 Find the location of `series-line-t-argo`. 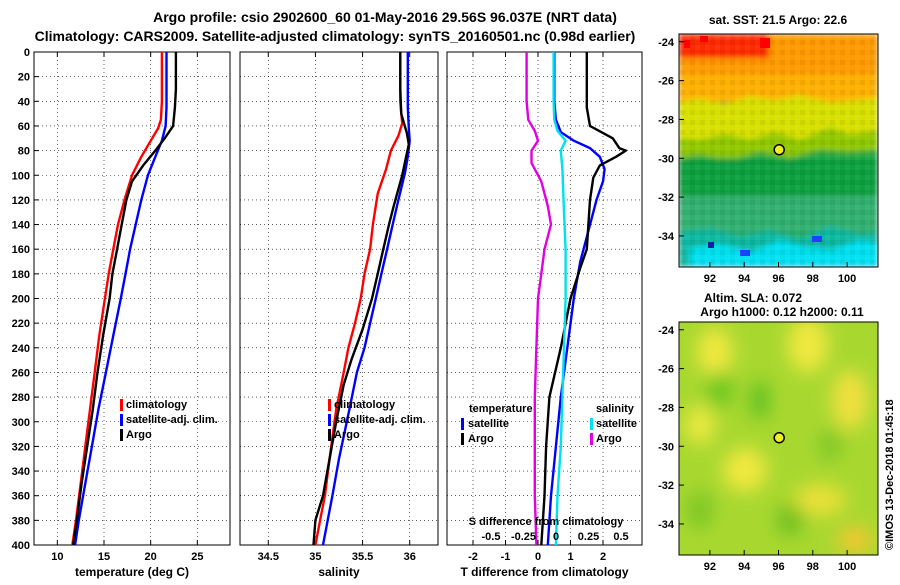

series-line-t-argo is located at coordinates (583, 299).